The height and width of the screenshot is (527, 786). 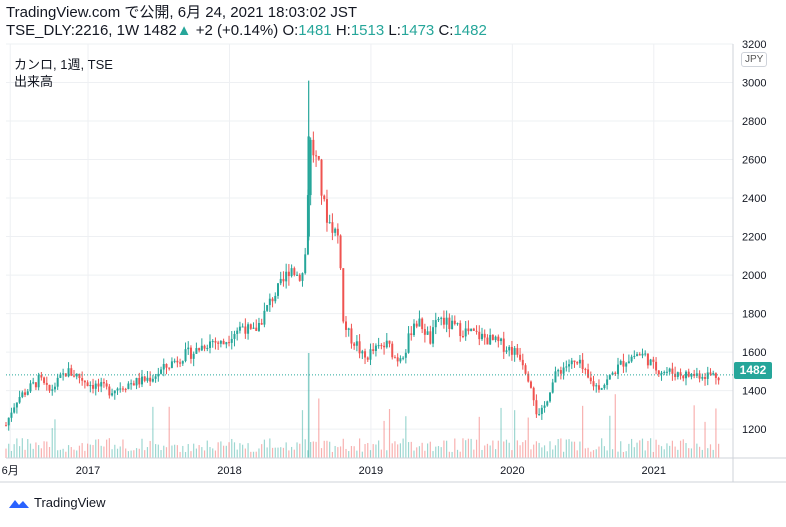 What do you see at coordinates (73, 30) in the screenshot?
I see `symbol-label: TSE_DLY:2216, 1W` at bounding box center [73, 30].